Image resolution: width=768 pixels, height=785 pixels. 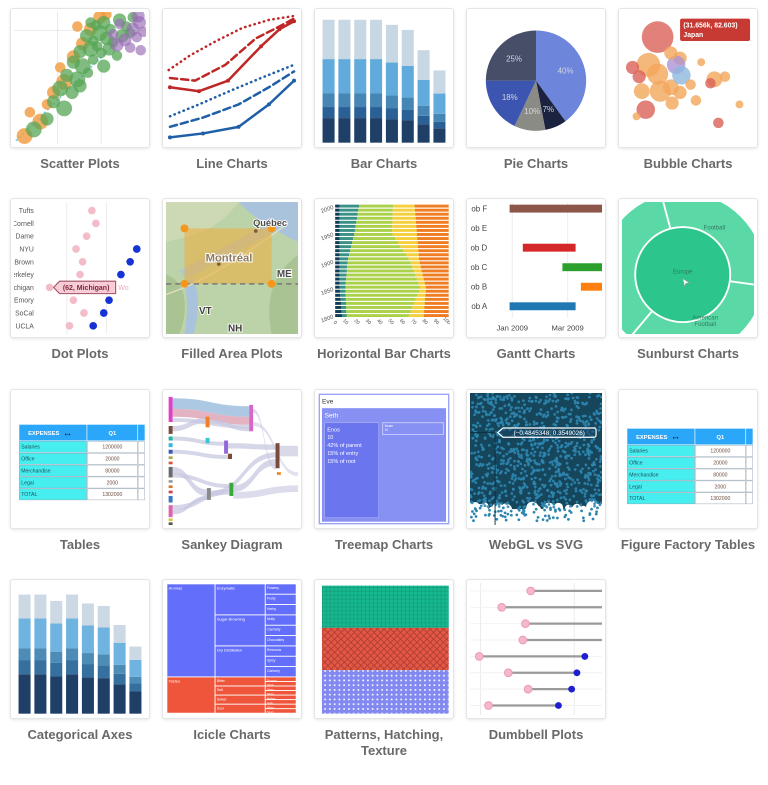 What do you see at coordinates (232, 458) in the screenshot?
I see `sankey-diagram-thumbnail` at bounding box center [232, 458].